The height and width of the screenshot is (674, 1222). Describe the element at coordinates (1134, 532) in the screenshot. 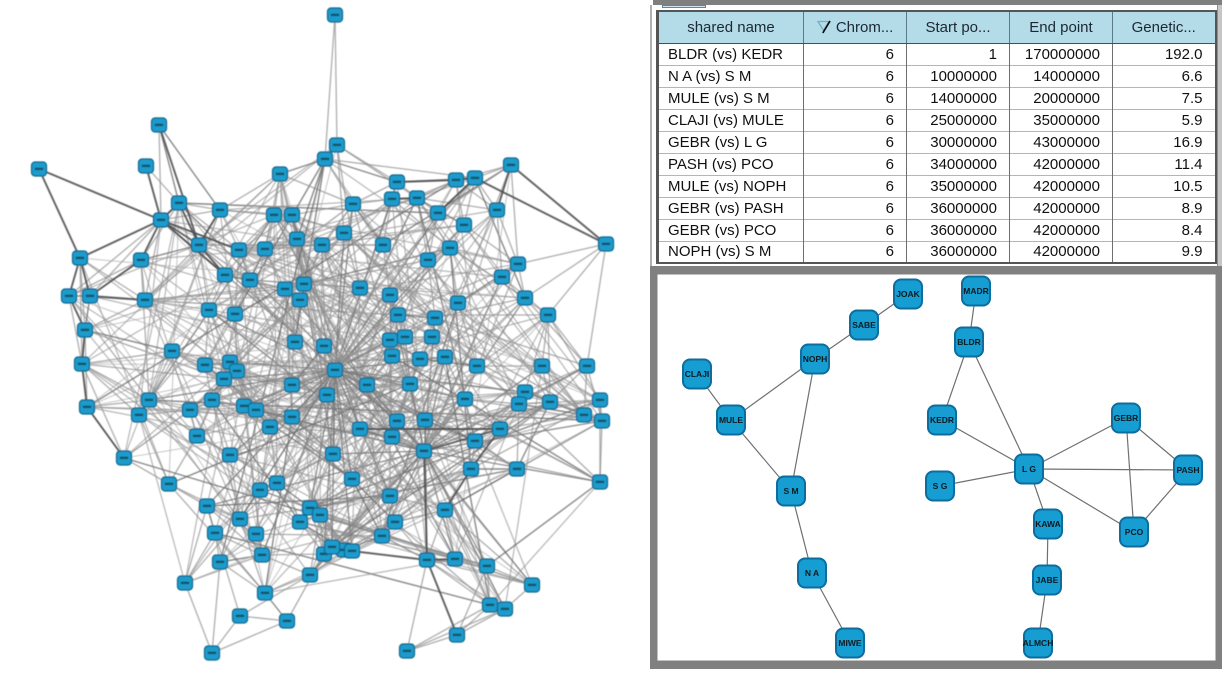

I see `svg-text: PCO` at that location.